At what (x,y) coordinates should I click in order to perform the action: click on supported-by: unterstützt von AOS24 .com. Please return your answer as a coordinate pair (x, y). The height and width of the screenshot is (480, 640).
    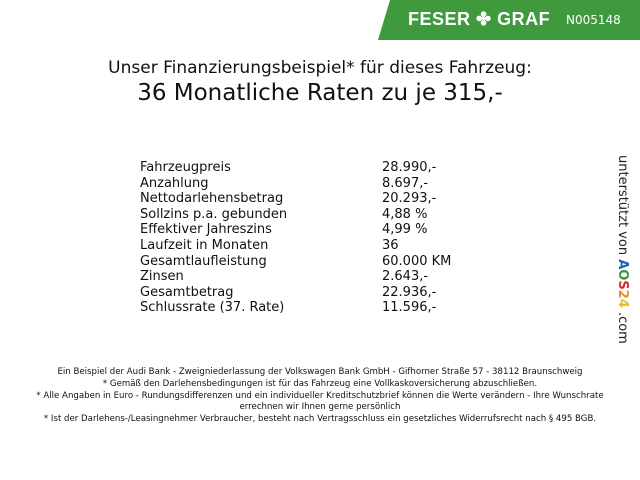
    Looking at the image, I should click on (622, 249).